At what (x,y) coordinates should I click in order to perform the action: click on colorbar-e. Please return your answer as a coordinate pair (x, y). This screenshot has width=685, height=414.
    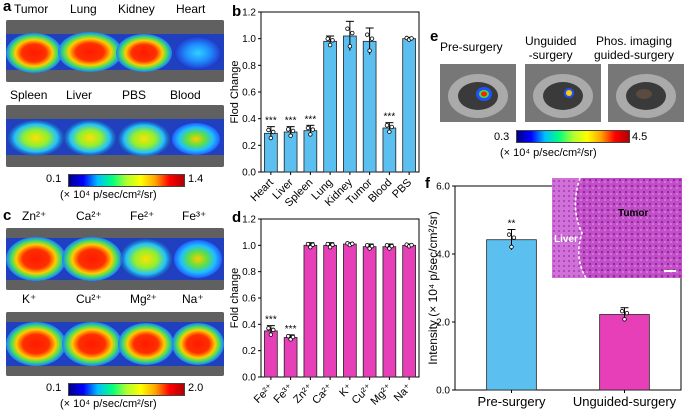
    Looking at the image, I should click on (573, 136).